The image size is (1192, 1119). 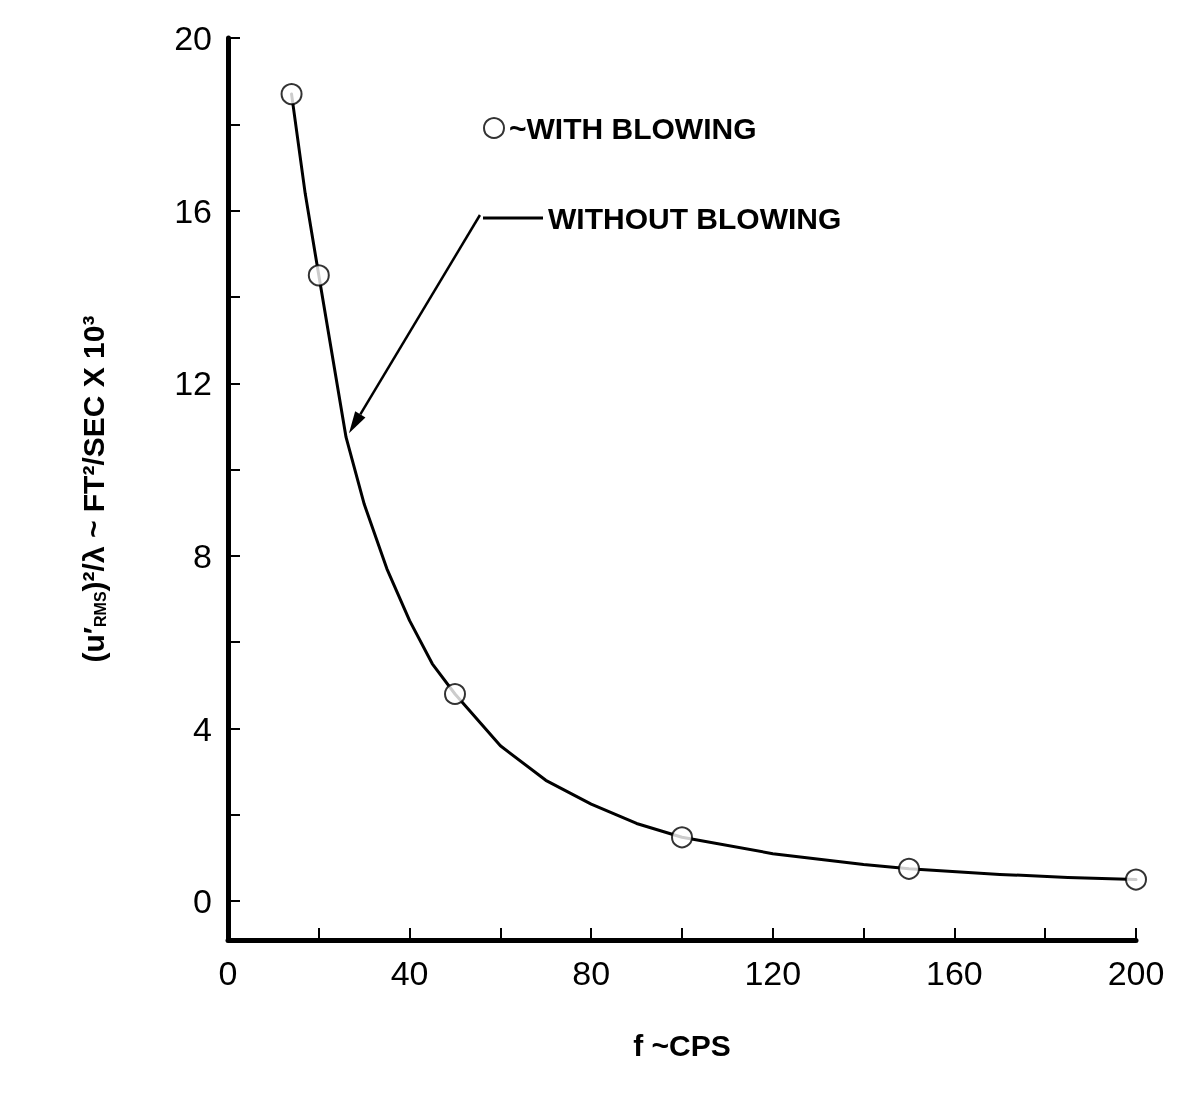 What do you see at coordinates (193, 210) in the screenshot?
I see `y-tick-label: 16` at bounding box center [193, 210].